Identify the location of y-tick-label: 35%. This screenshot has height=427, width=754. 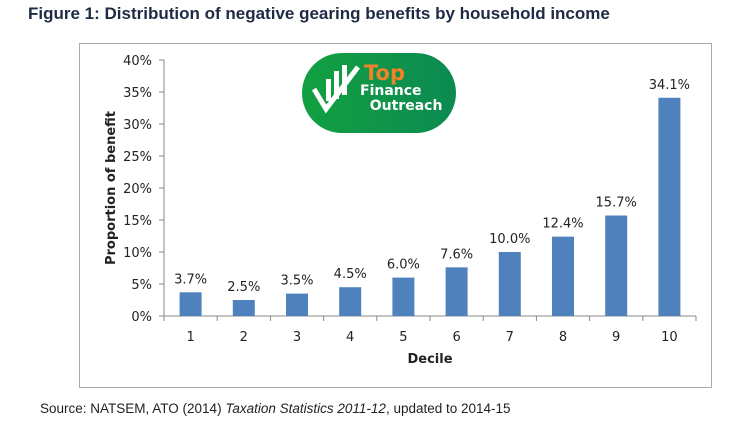
(137, 93).